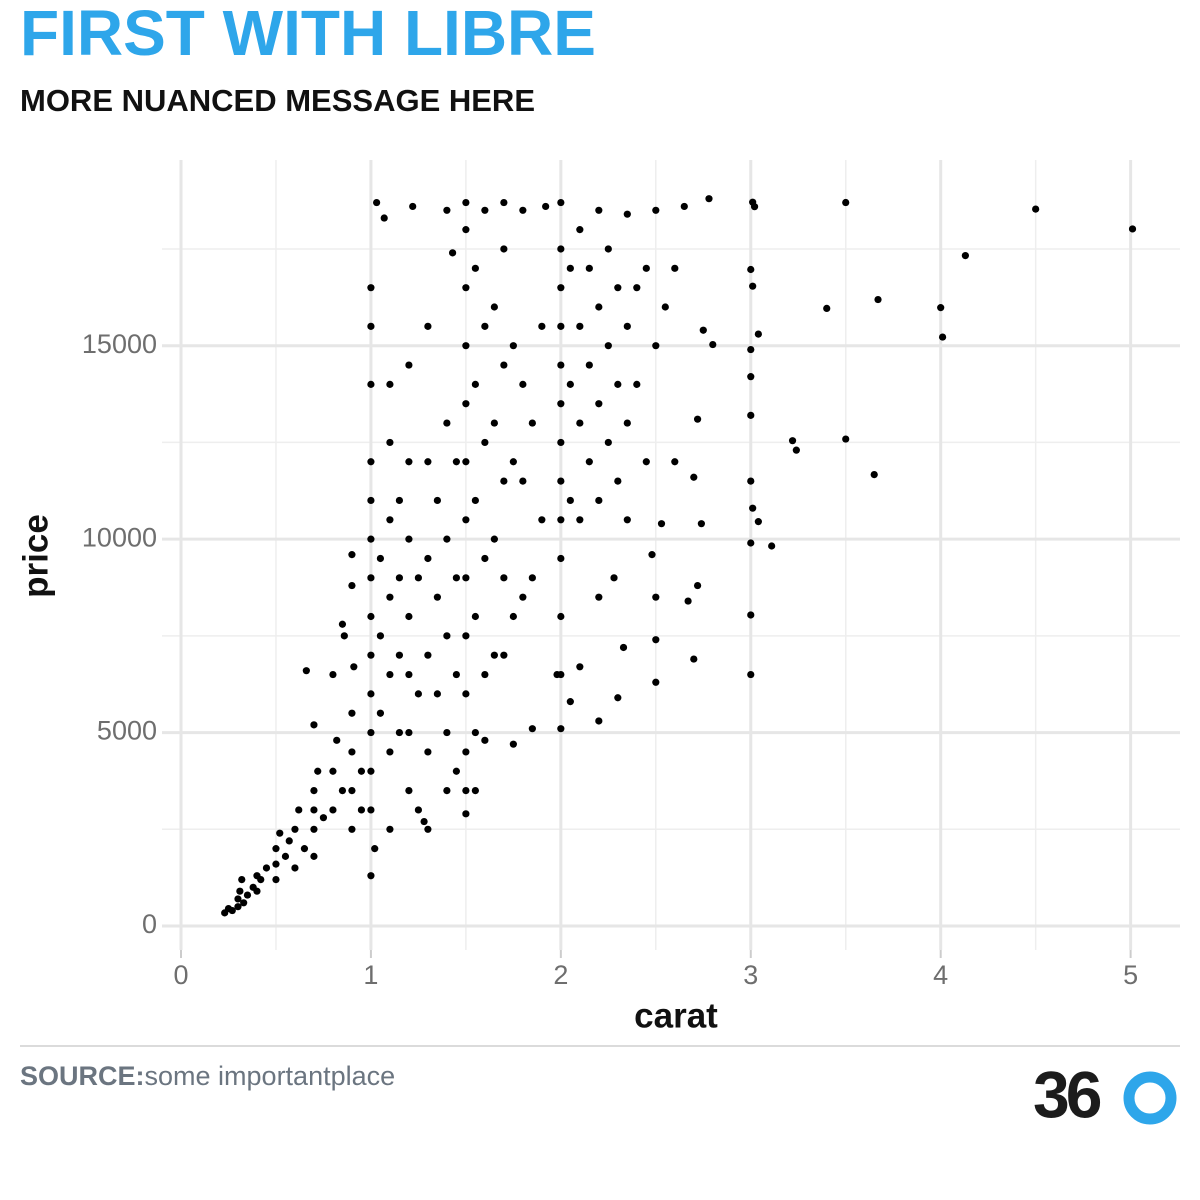 The height and width of the screenshot is (1200, 1200). What do you see at coordinates (676, 1015) in the screenshot?
I see `x-axis-label: carat` at bounding box center [676, 1015].